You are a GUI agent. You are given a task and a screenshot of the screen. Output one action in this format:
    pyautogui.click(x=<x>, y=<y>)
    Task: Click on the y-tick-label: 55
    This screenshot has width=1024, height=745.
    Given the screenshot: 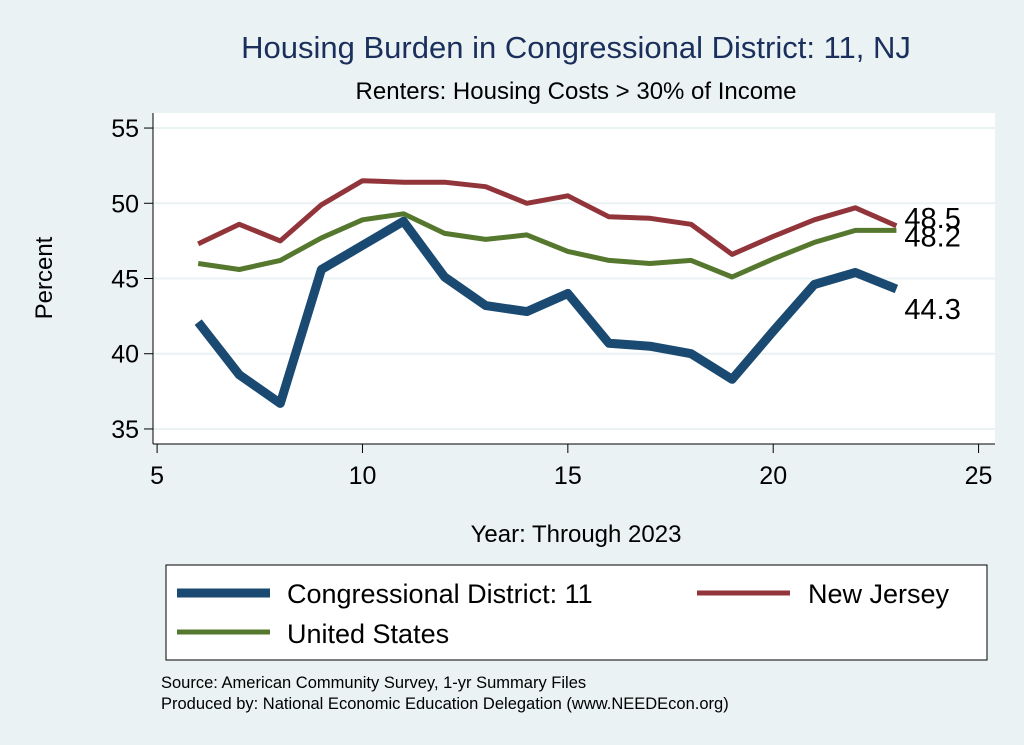 What is the action you would take?
    pyautogui.click(x=125, y=129)
    